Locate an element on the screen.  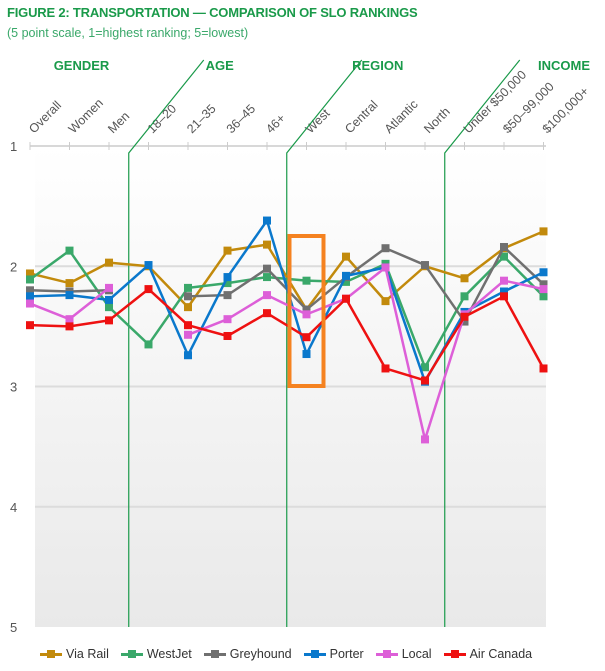
highlight-box is located at coordinates (306, 311).